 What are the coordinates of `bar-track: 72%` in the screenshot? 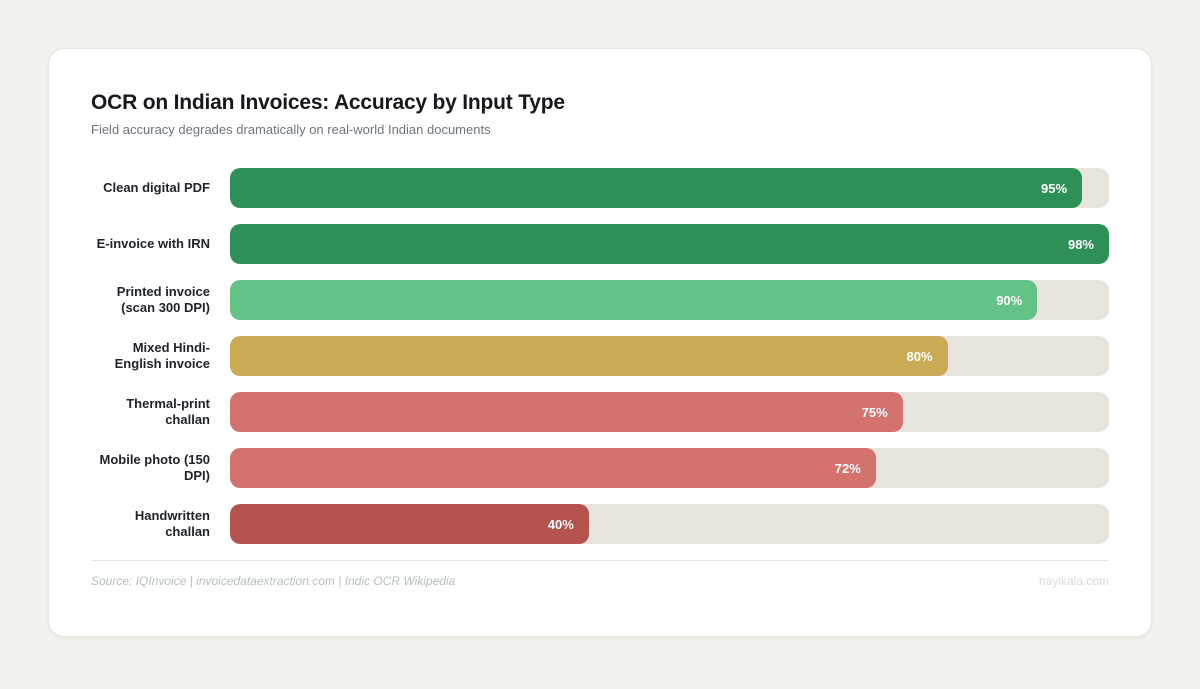 It's located at (669, 468).